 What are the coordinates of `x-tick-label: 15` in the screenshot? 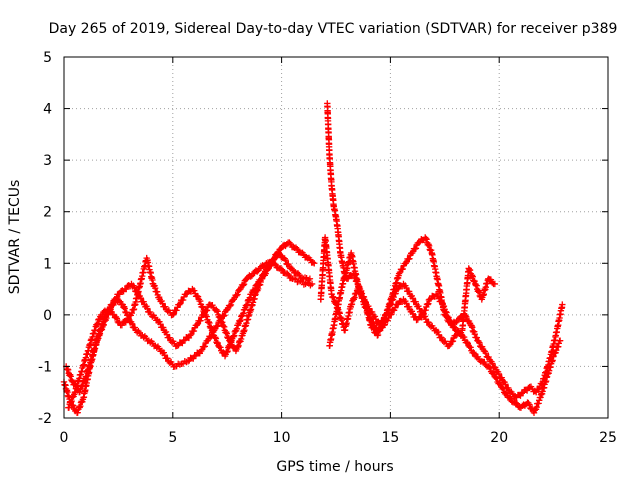 It's located at (390, 438).